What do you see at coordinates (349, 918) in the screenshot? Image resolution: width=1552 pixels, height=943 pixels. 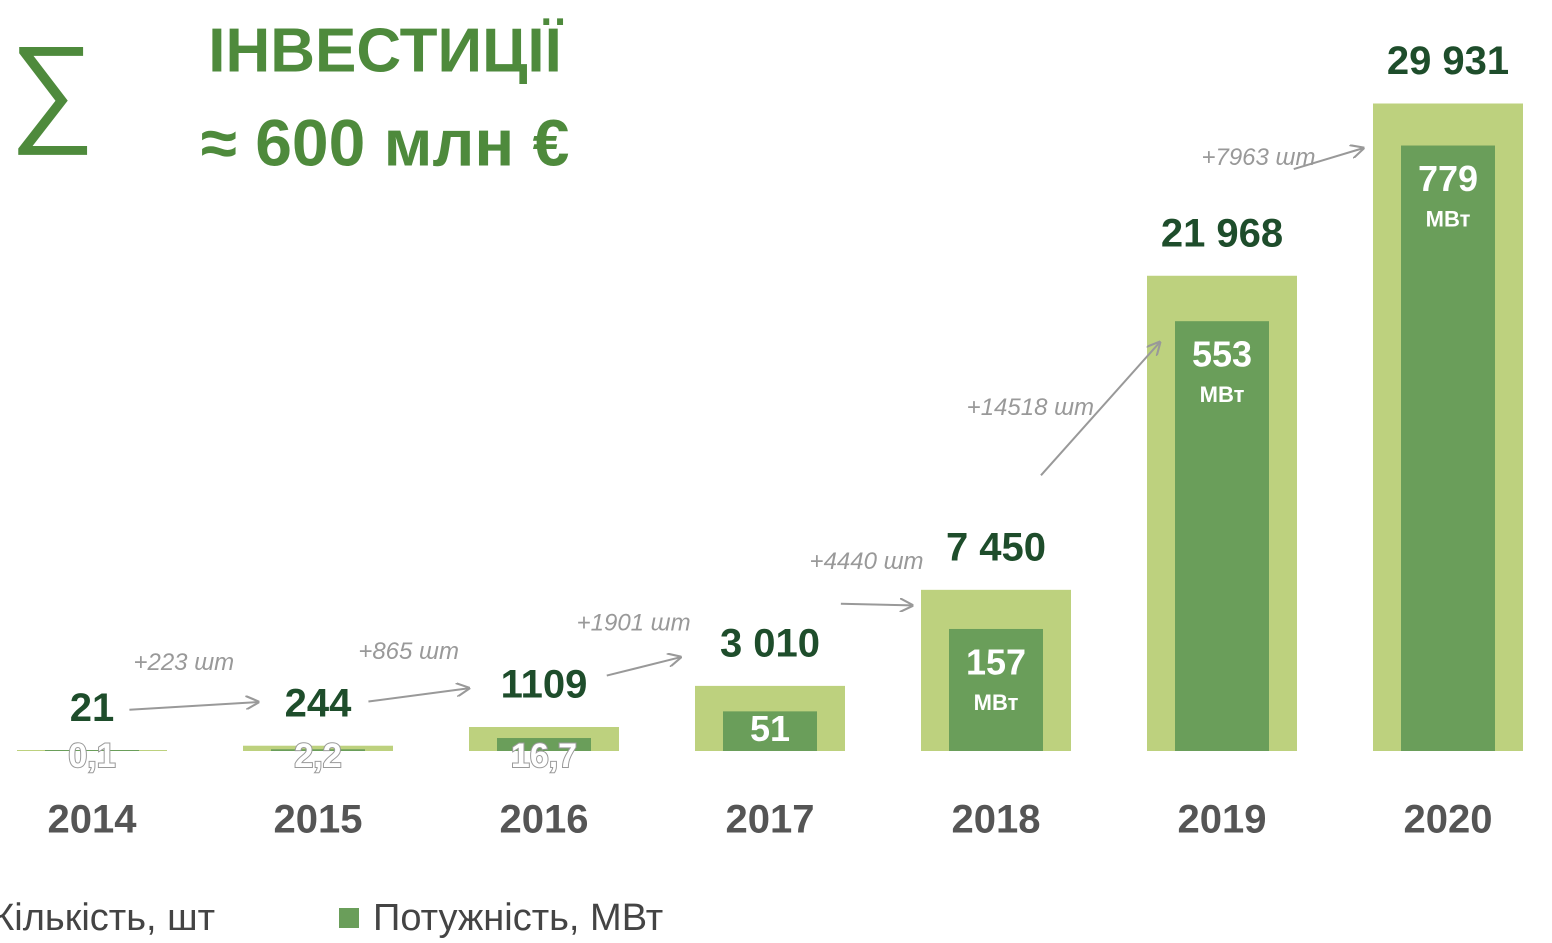 I see `legend-swatch` at bounding box center [349, 918].